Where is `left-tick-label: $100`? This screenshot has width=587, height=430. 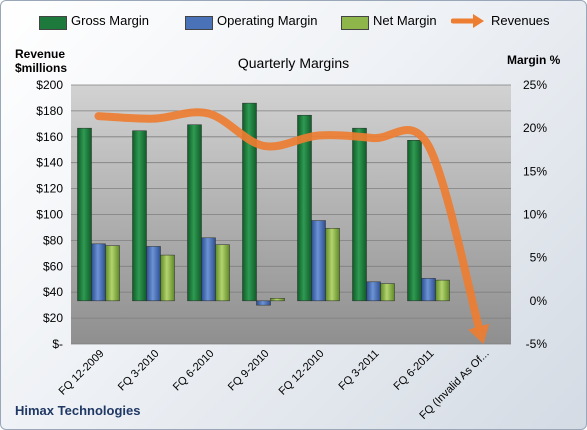
left-tick-label: $100 is located at coordinates (49, 215).